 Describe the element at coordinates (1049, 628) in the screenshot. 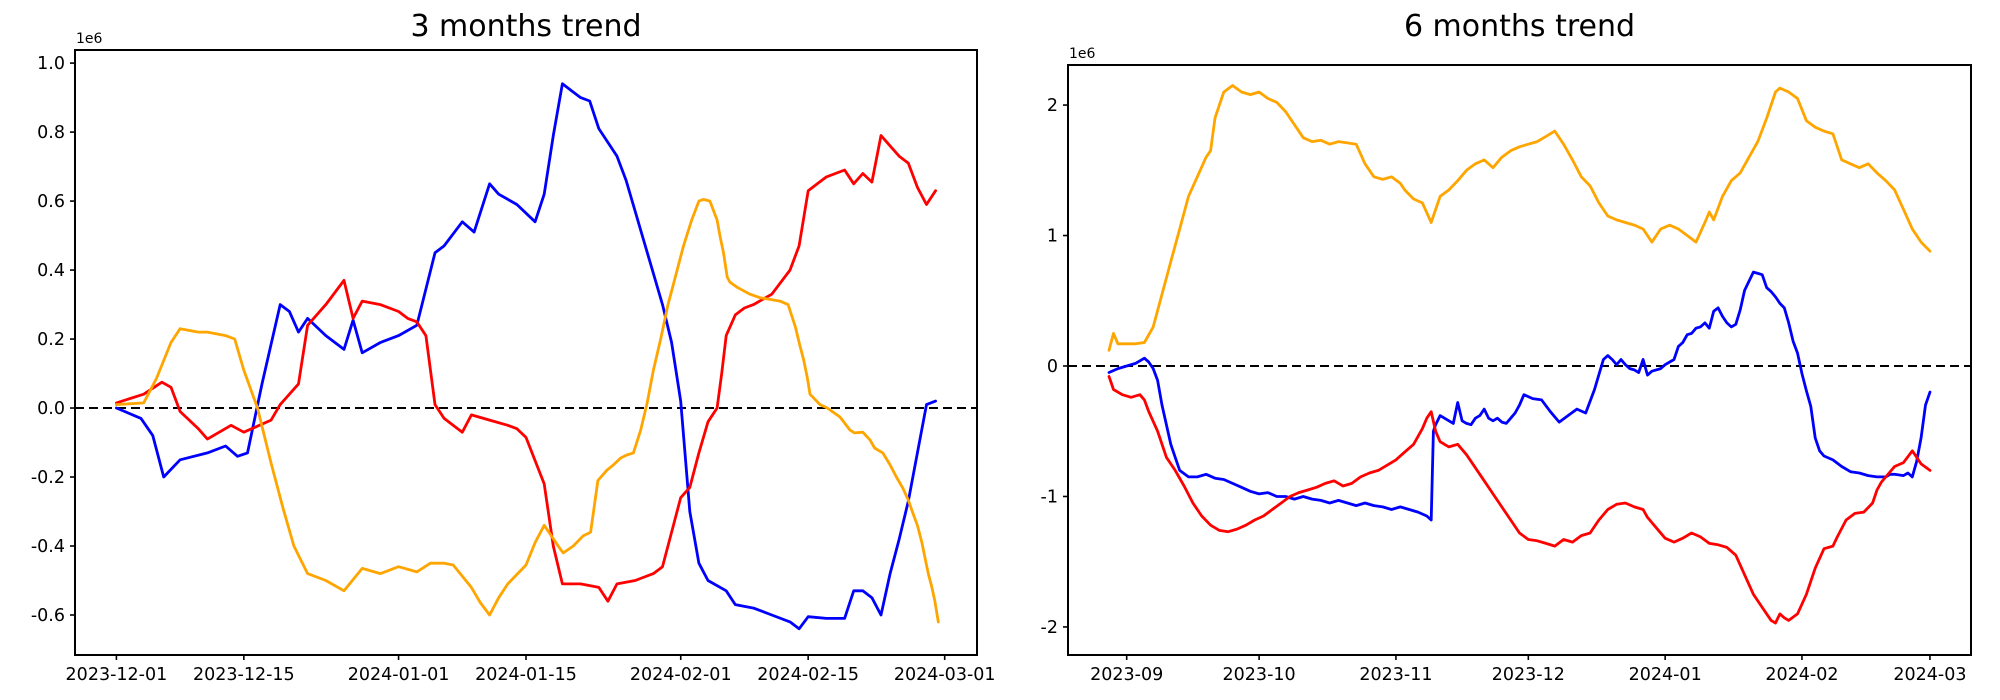

I see `y-tick-label: -2` at that location.